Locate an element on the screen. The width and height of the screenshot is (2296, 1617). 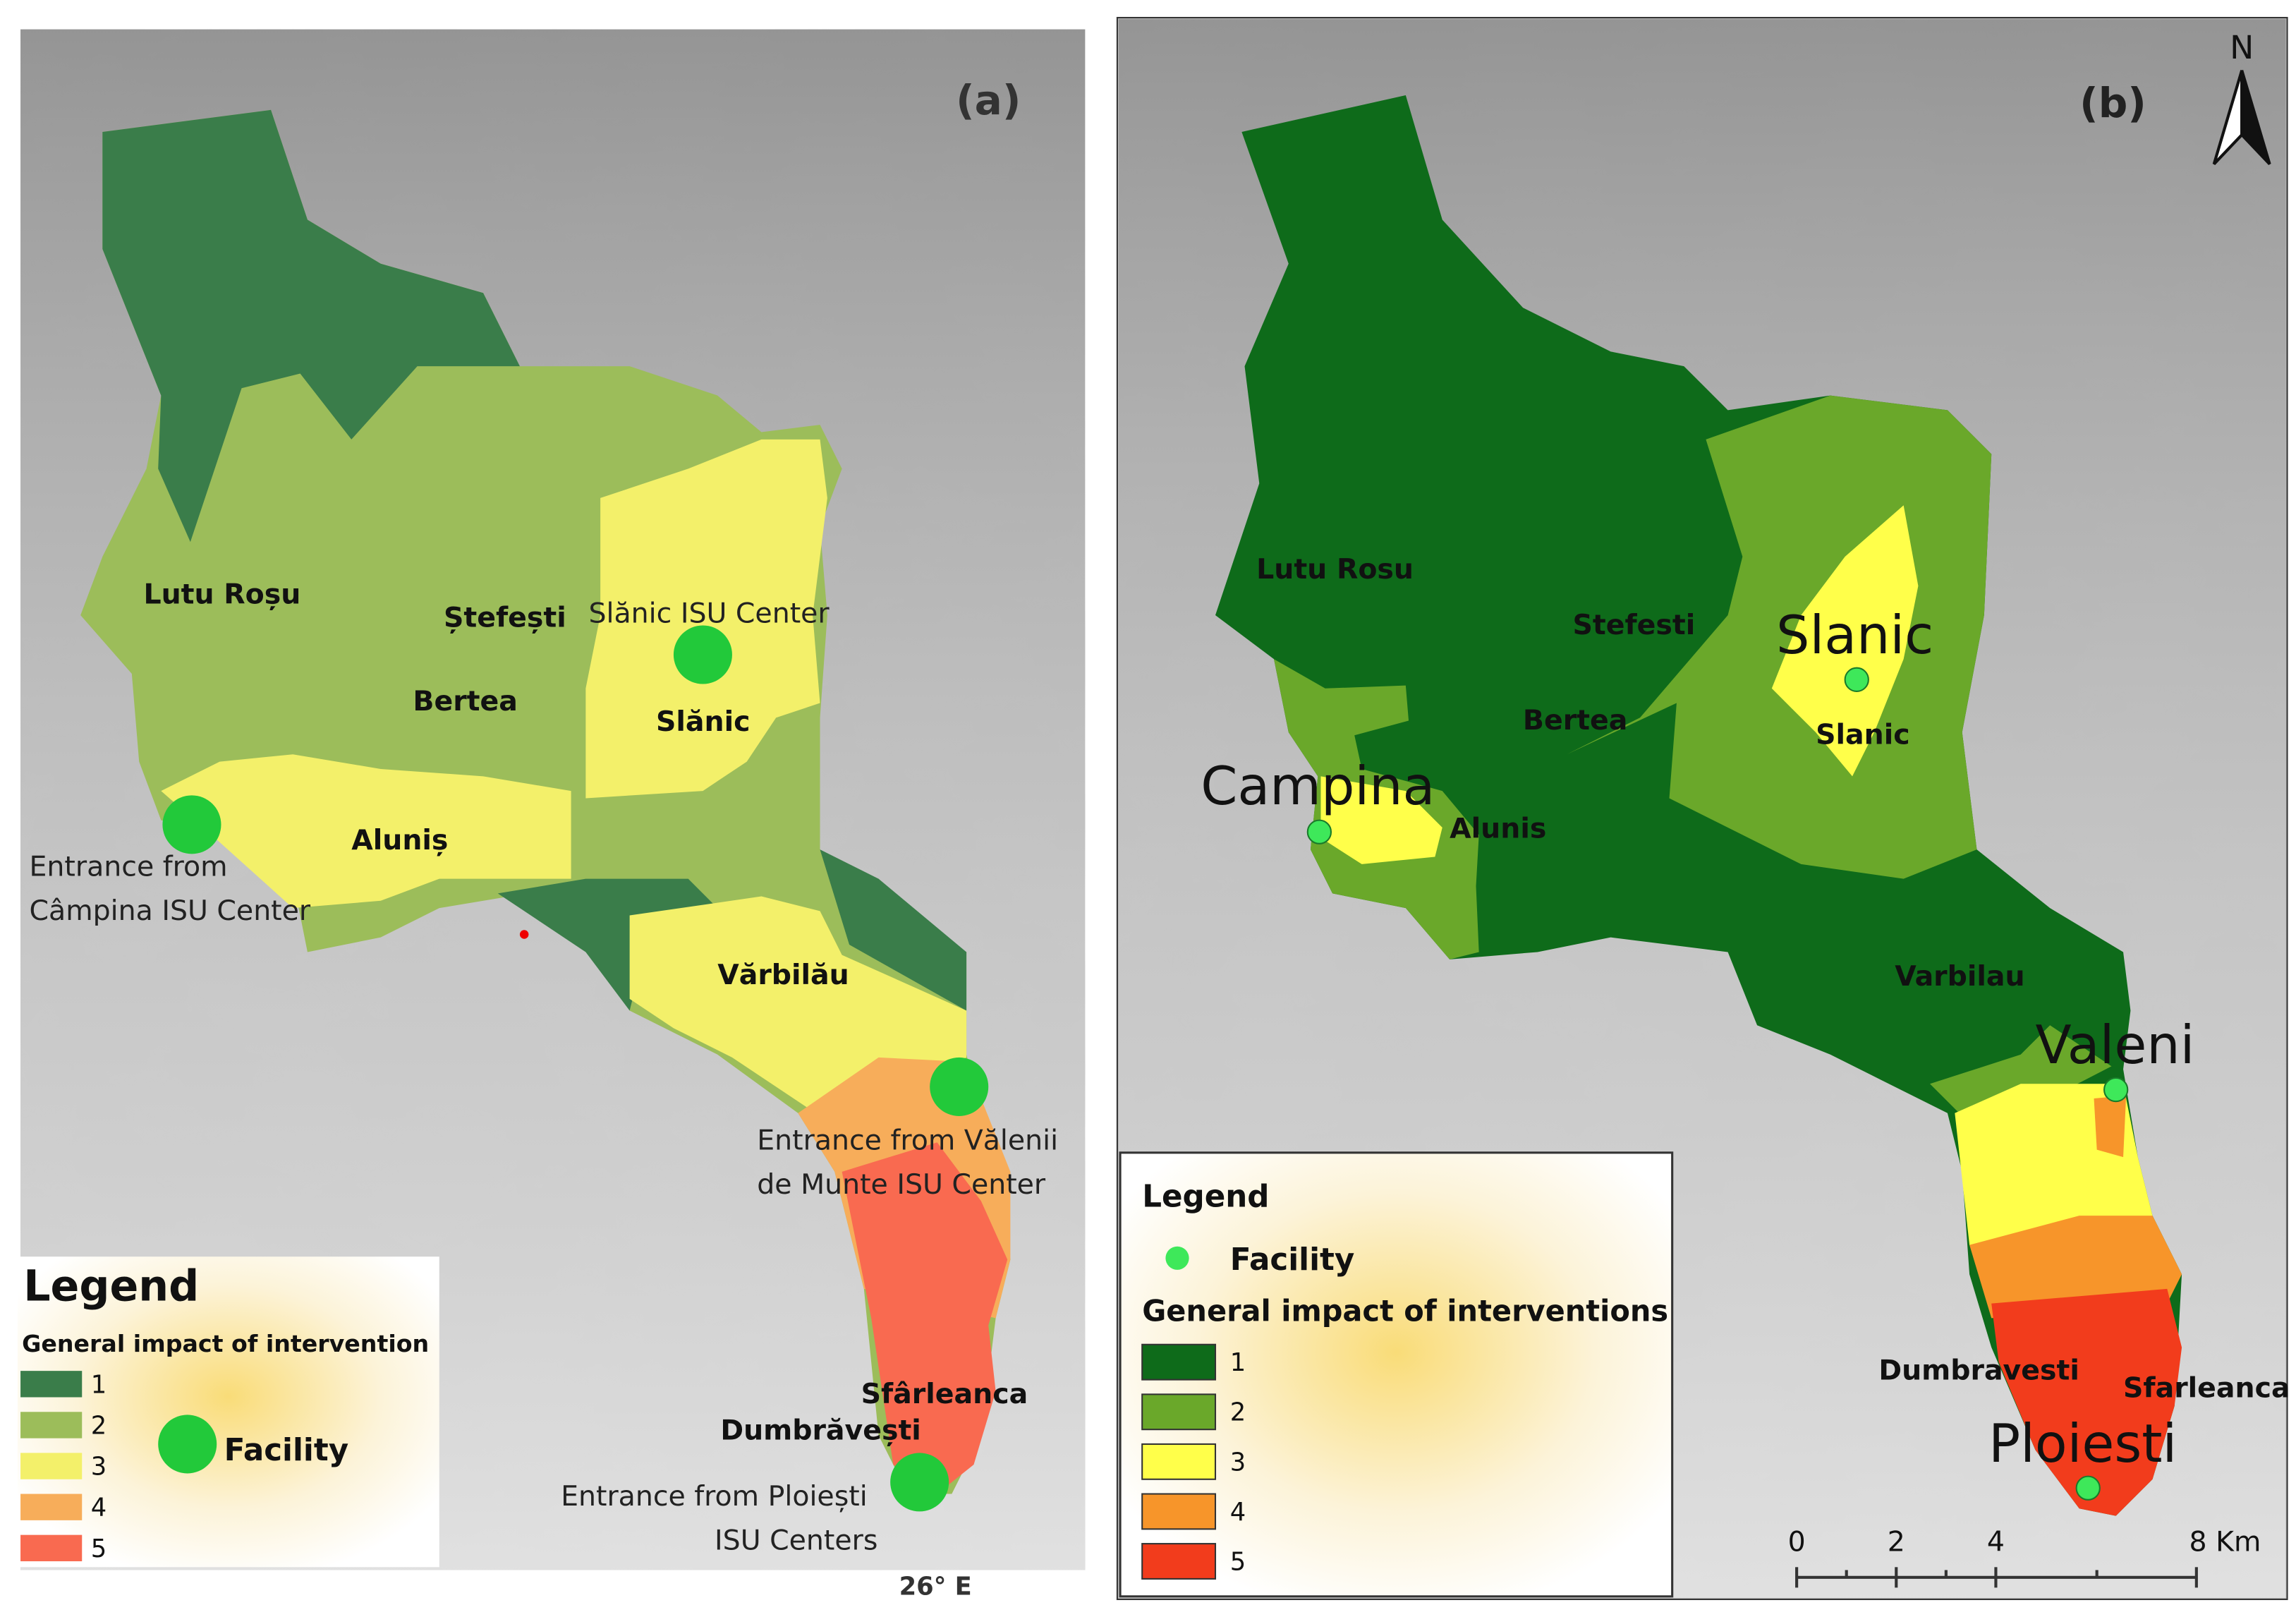
place-label: Dumbravesti is located at coordinates (1978, 1371).